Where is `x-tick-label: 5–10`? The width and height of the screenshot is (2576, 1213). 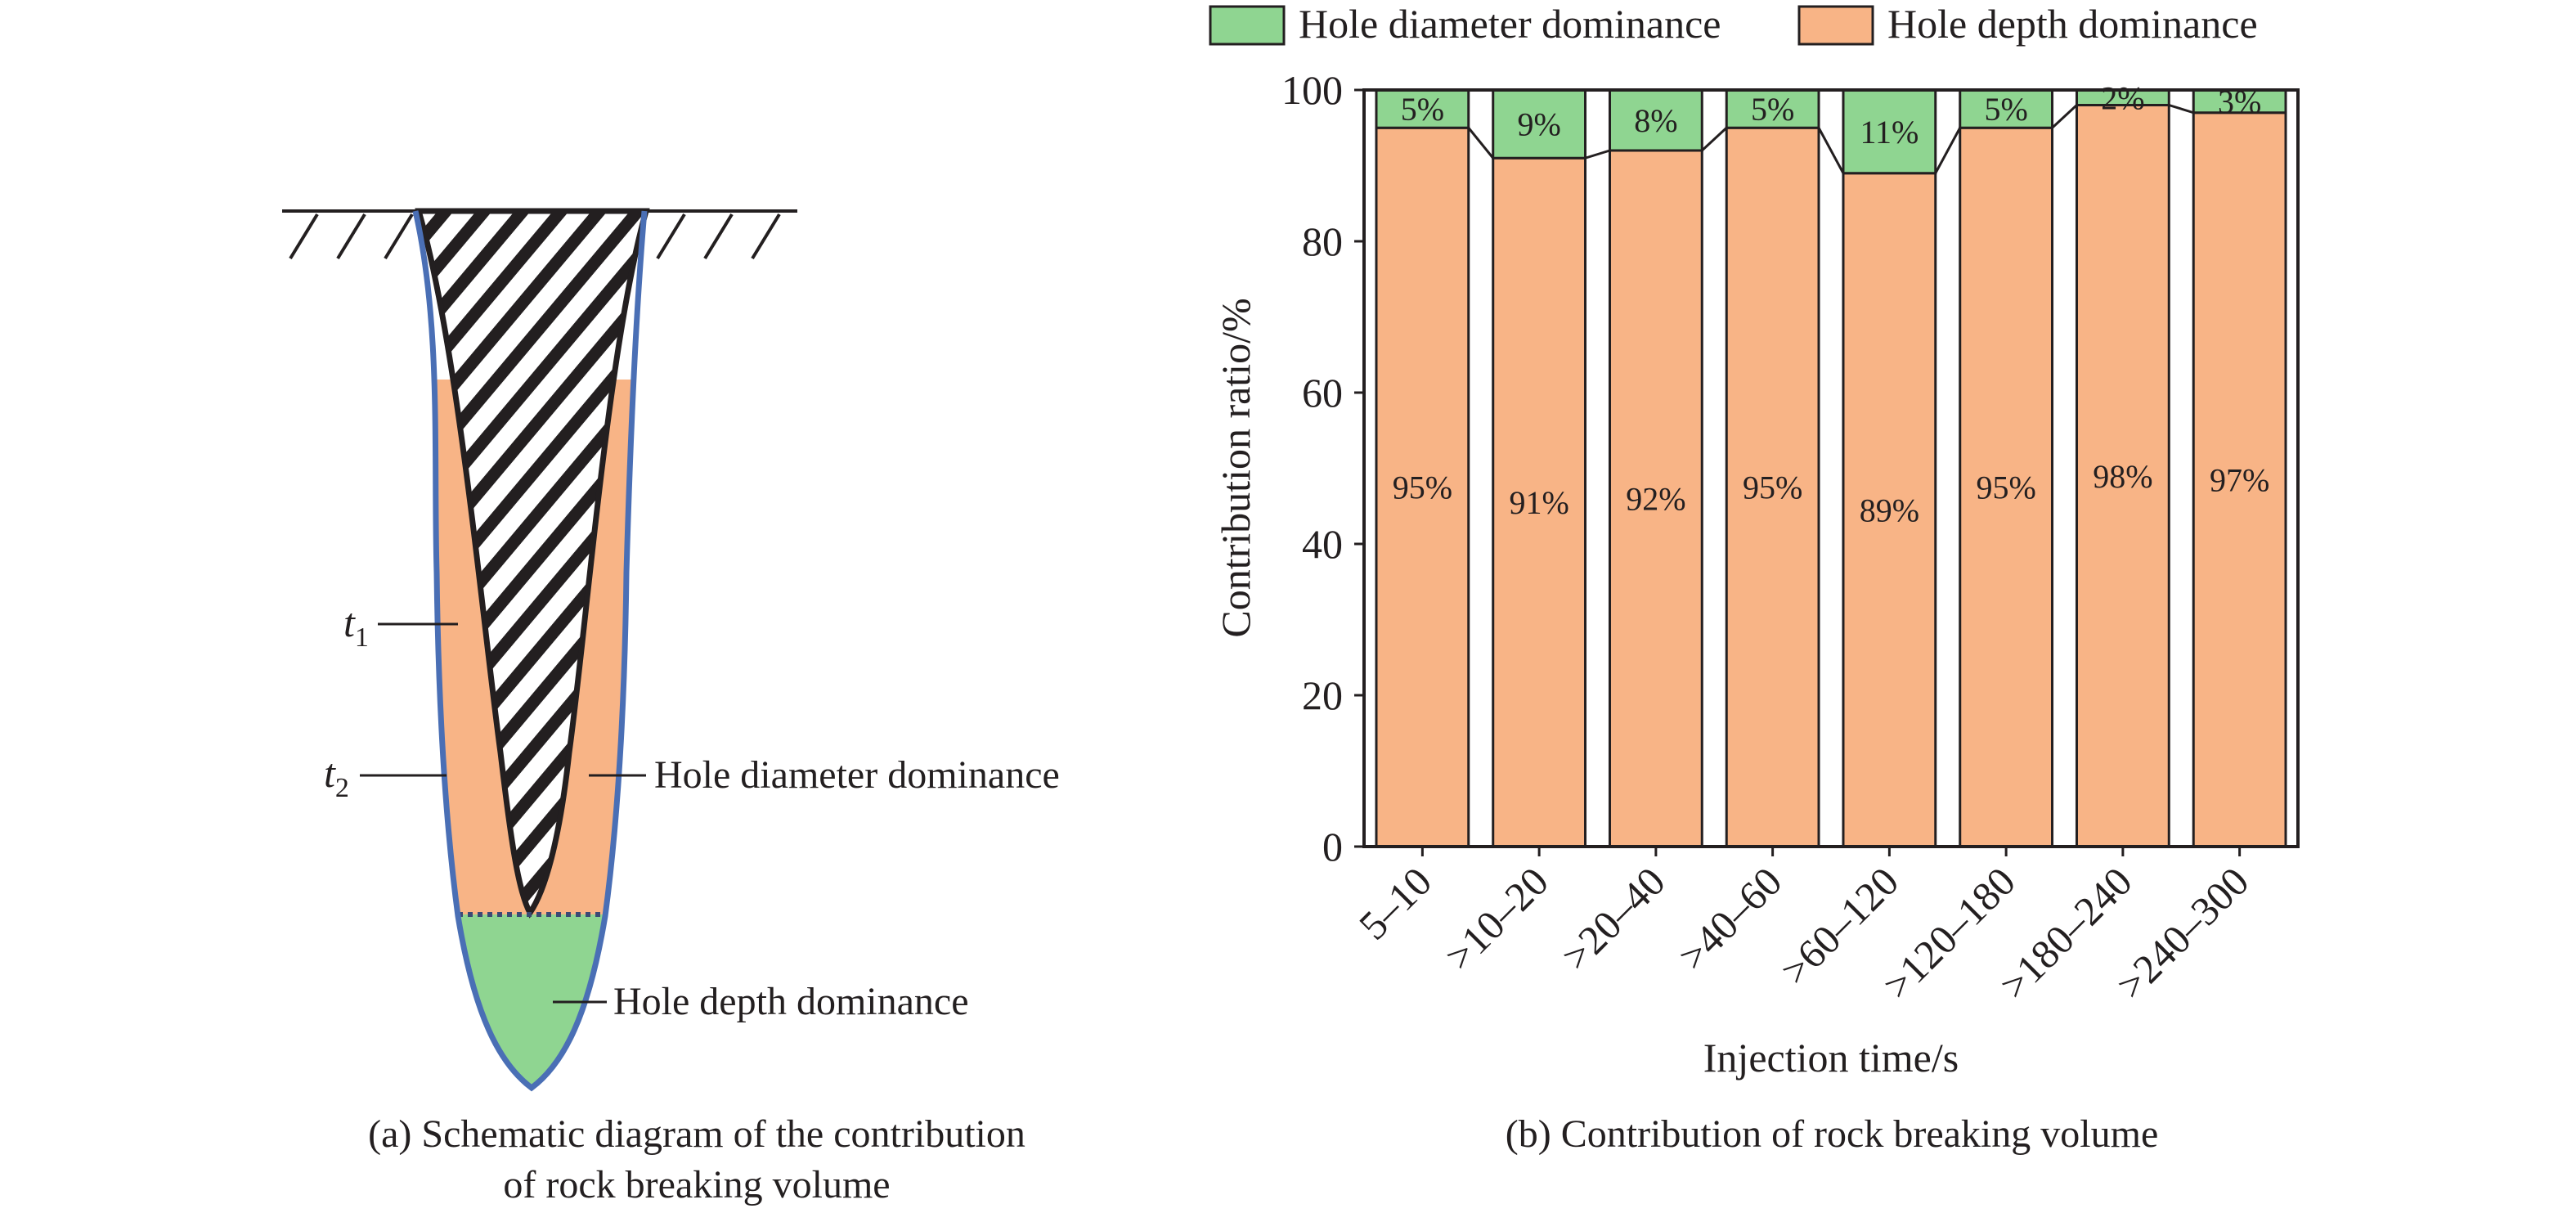
x-tick-label: 5–10 is located at coordinates (1395, 903).